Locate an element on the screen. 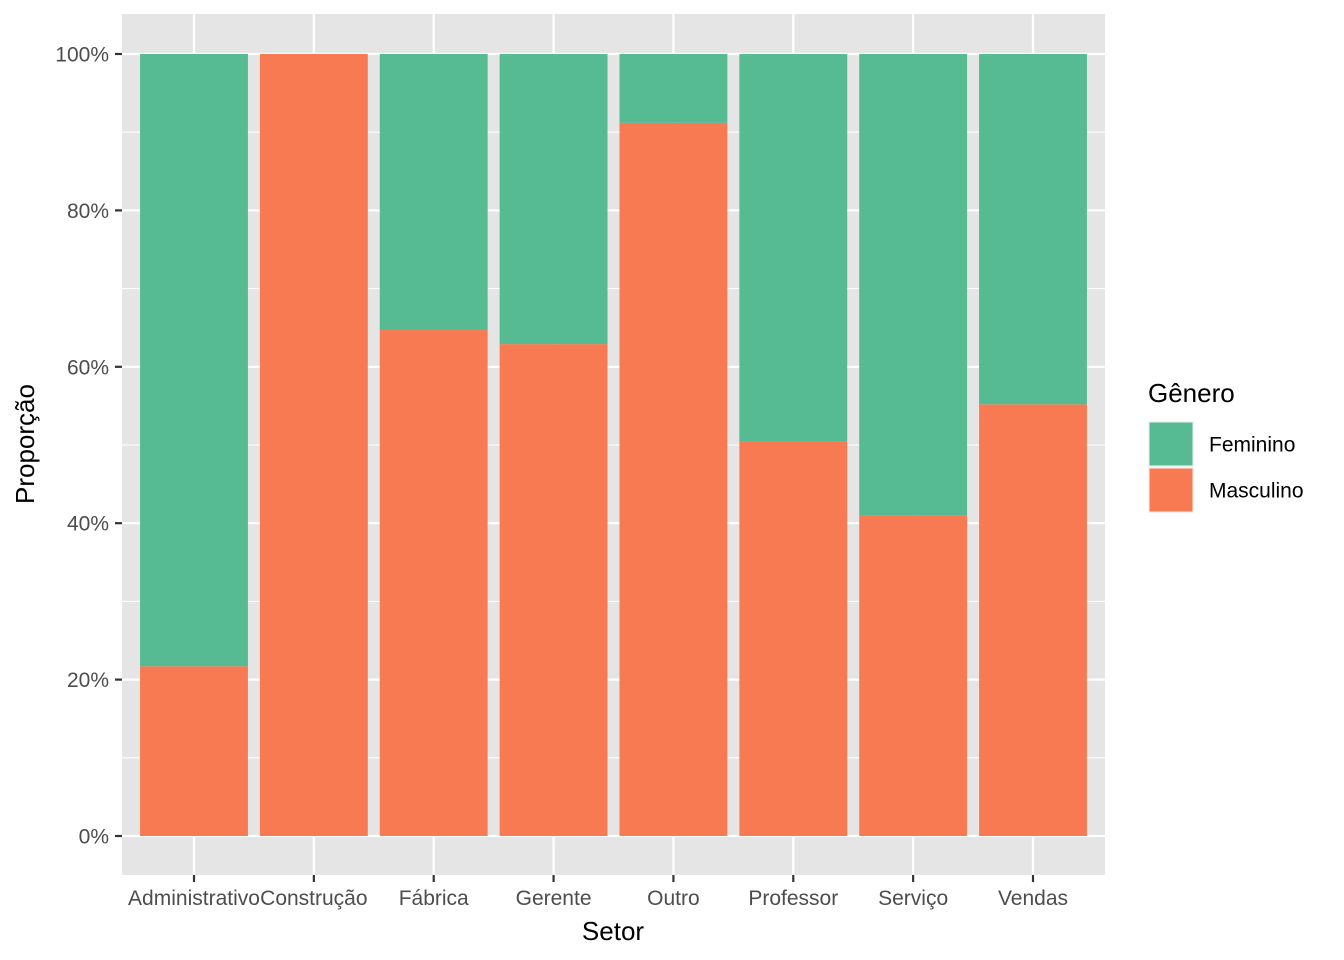 The width and height of the screenshot is (1344, 960). legend-items: Feminino Masculino is located at coordinates (1226, 467).